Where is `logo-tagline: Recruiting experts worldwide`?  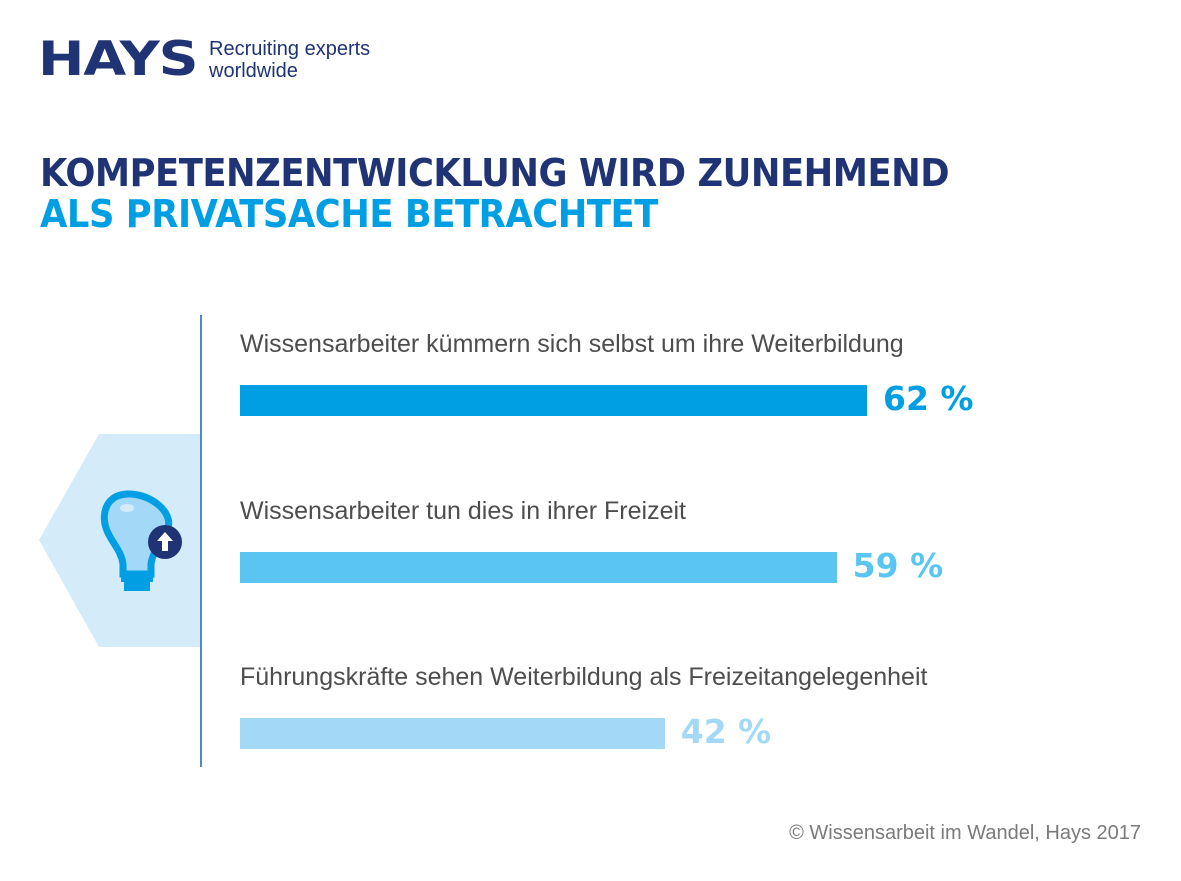
logo-tagline: Recruiting experts worldwide is located at coordinates (289, 60).